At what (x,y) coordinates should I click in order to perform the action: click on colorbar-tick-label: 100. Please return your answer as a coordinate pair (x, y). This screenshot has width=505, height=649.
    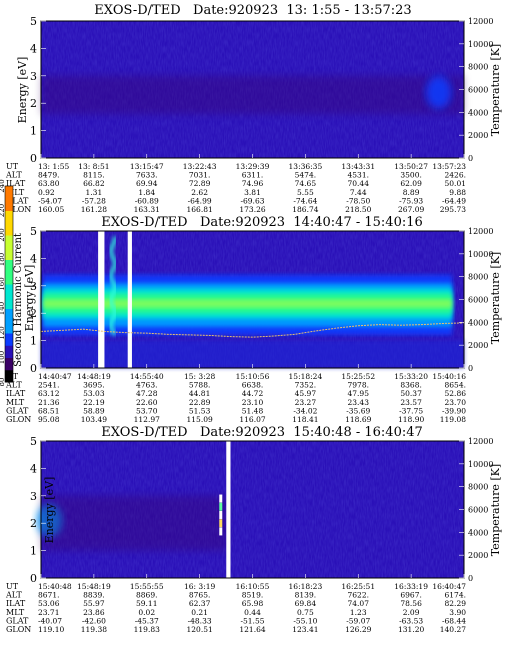
    Looking at the image, I should click on (3, 357).